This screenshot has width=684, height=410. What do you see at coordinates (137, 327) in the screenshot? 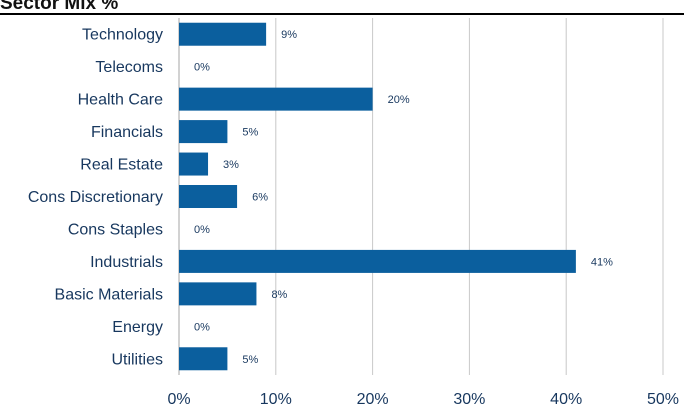
I see `category-label: Energy` at bounding box center [137, 327].